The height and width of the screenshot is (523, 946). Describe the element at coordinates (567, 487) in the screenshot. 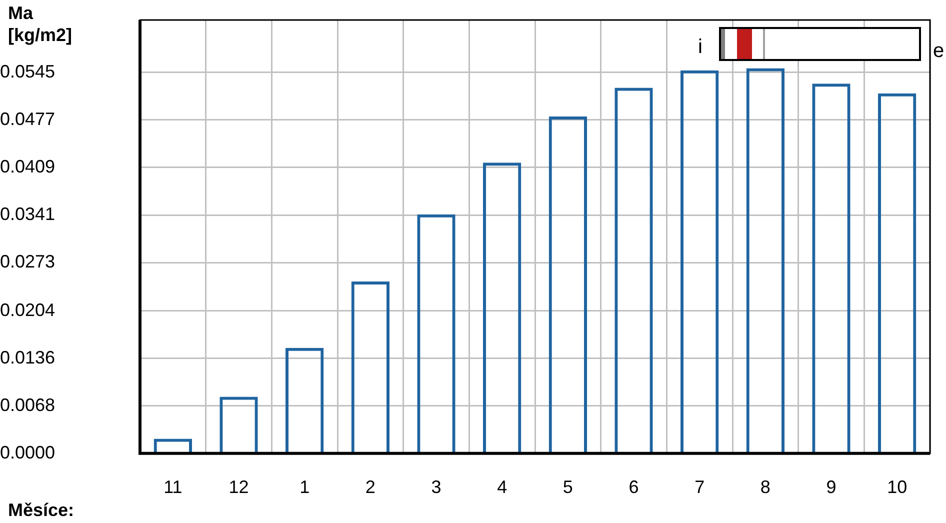

I see `x-tick-label: 5` at that location.